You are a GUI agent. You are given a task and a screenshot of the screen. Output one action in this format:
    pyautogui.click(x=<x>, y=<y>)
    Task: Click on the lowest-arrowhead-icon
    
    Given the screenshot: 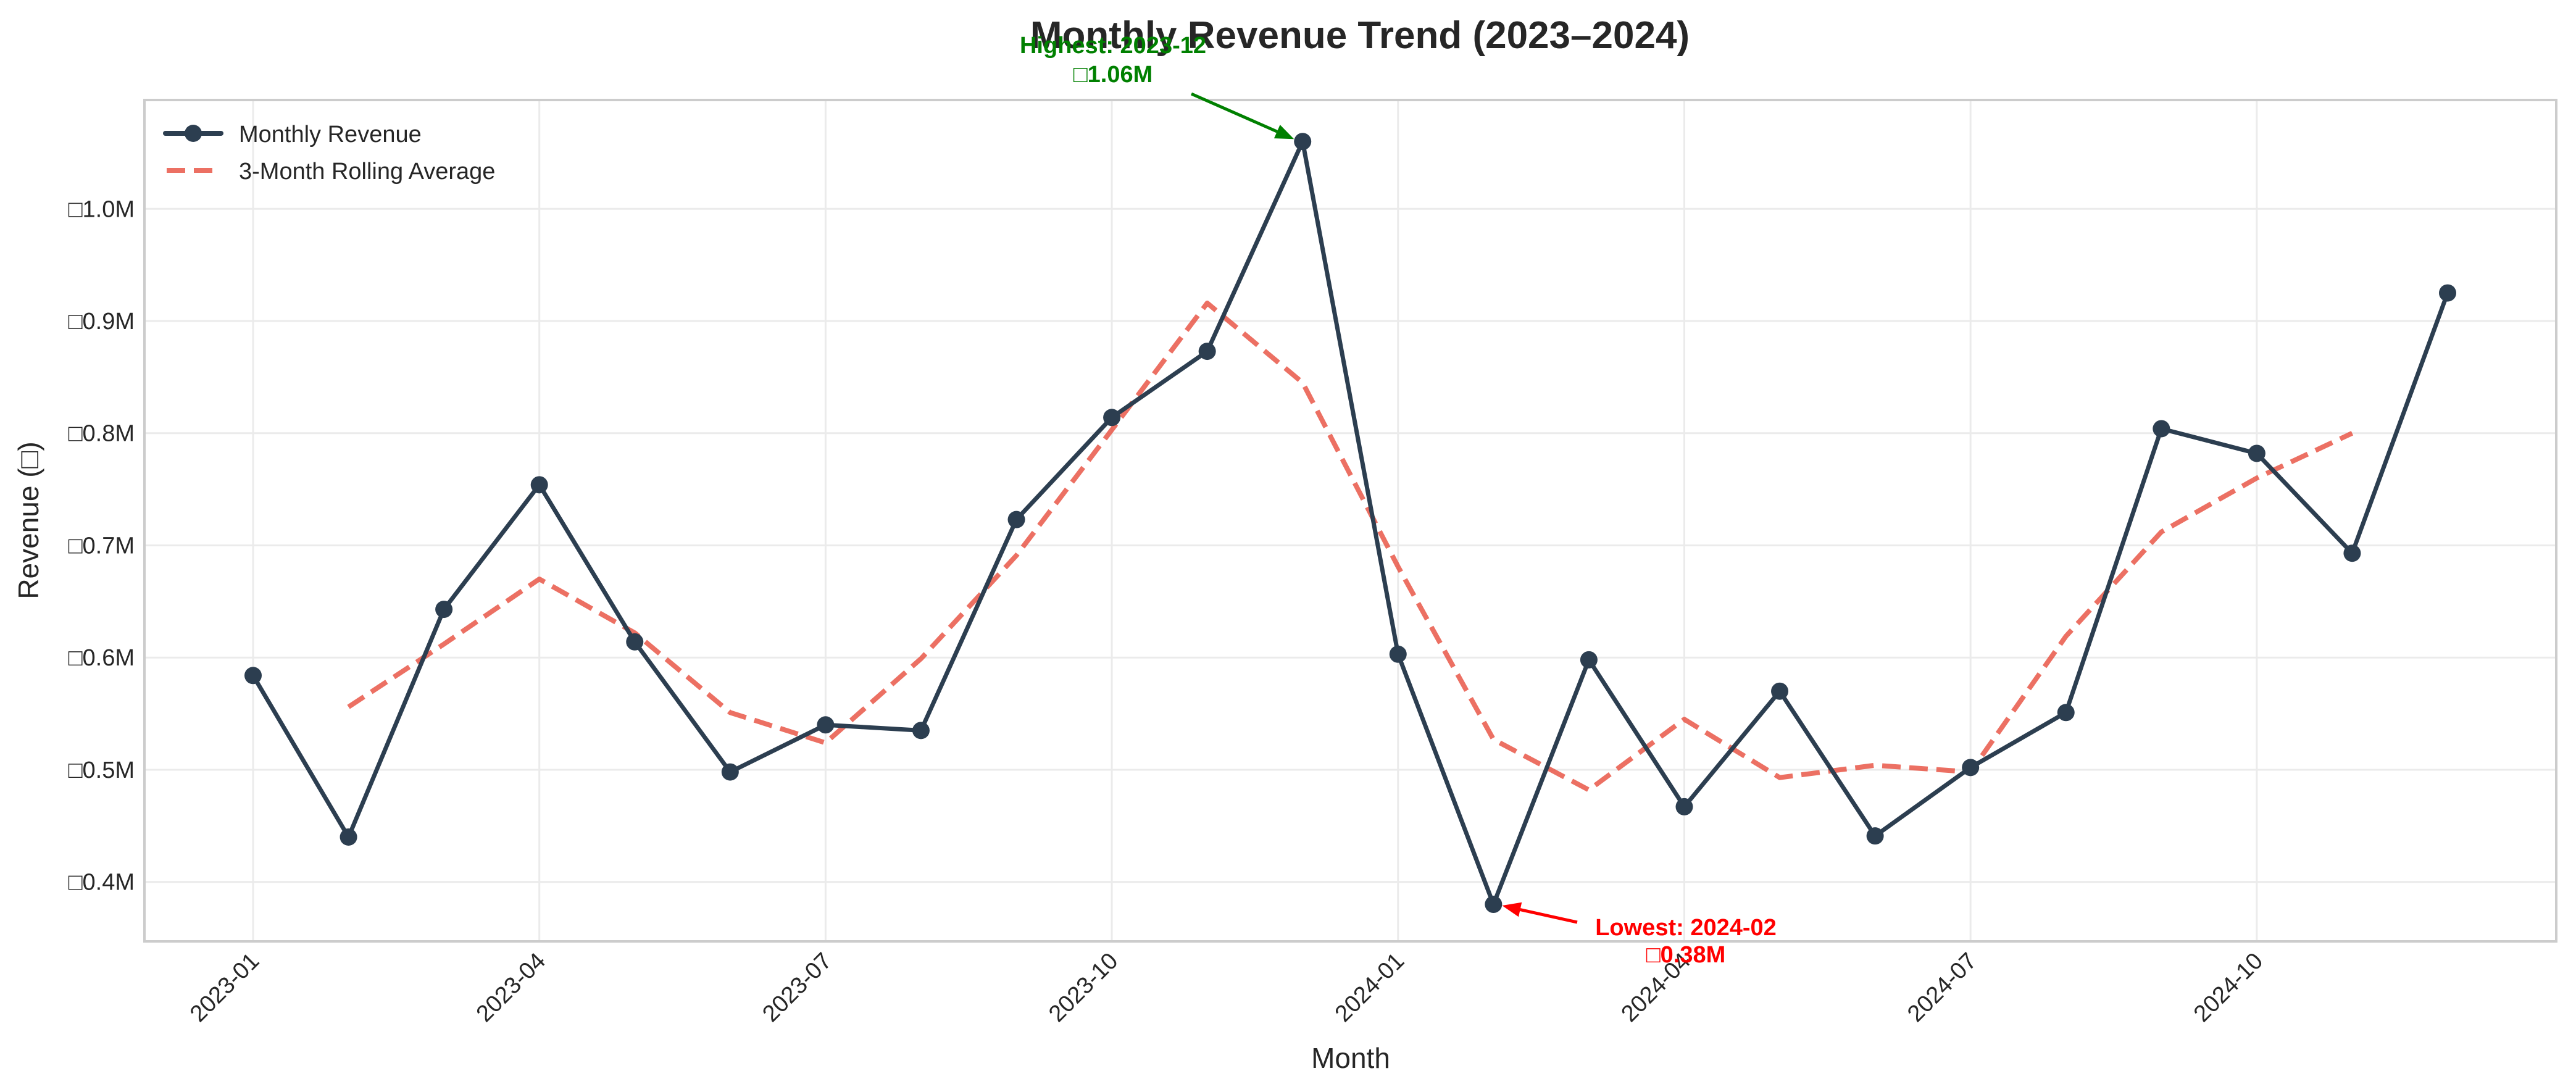 What is the action you would take?
    pyautogui.click(x=1512, y=909)
    